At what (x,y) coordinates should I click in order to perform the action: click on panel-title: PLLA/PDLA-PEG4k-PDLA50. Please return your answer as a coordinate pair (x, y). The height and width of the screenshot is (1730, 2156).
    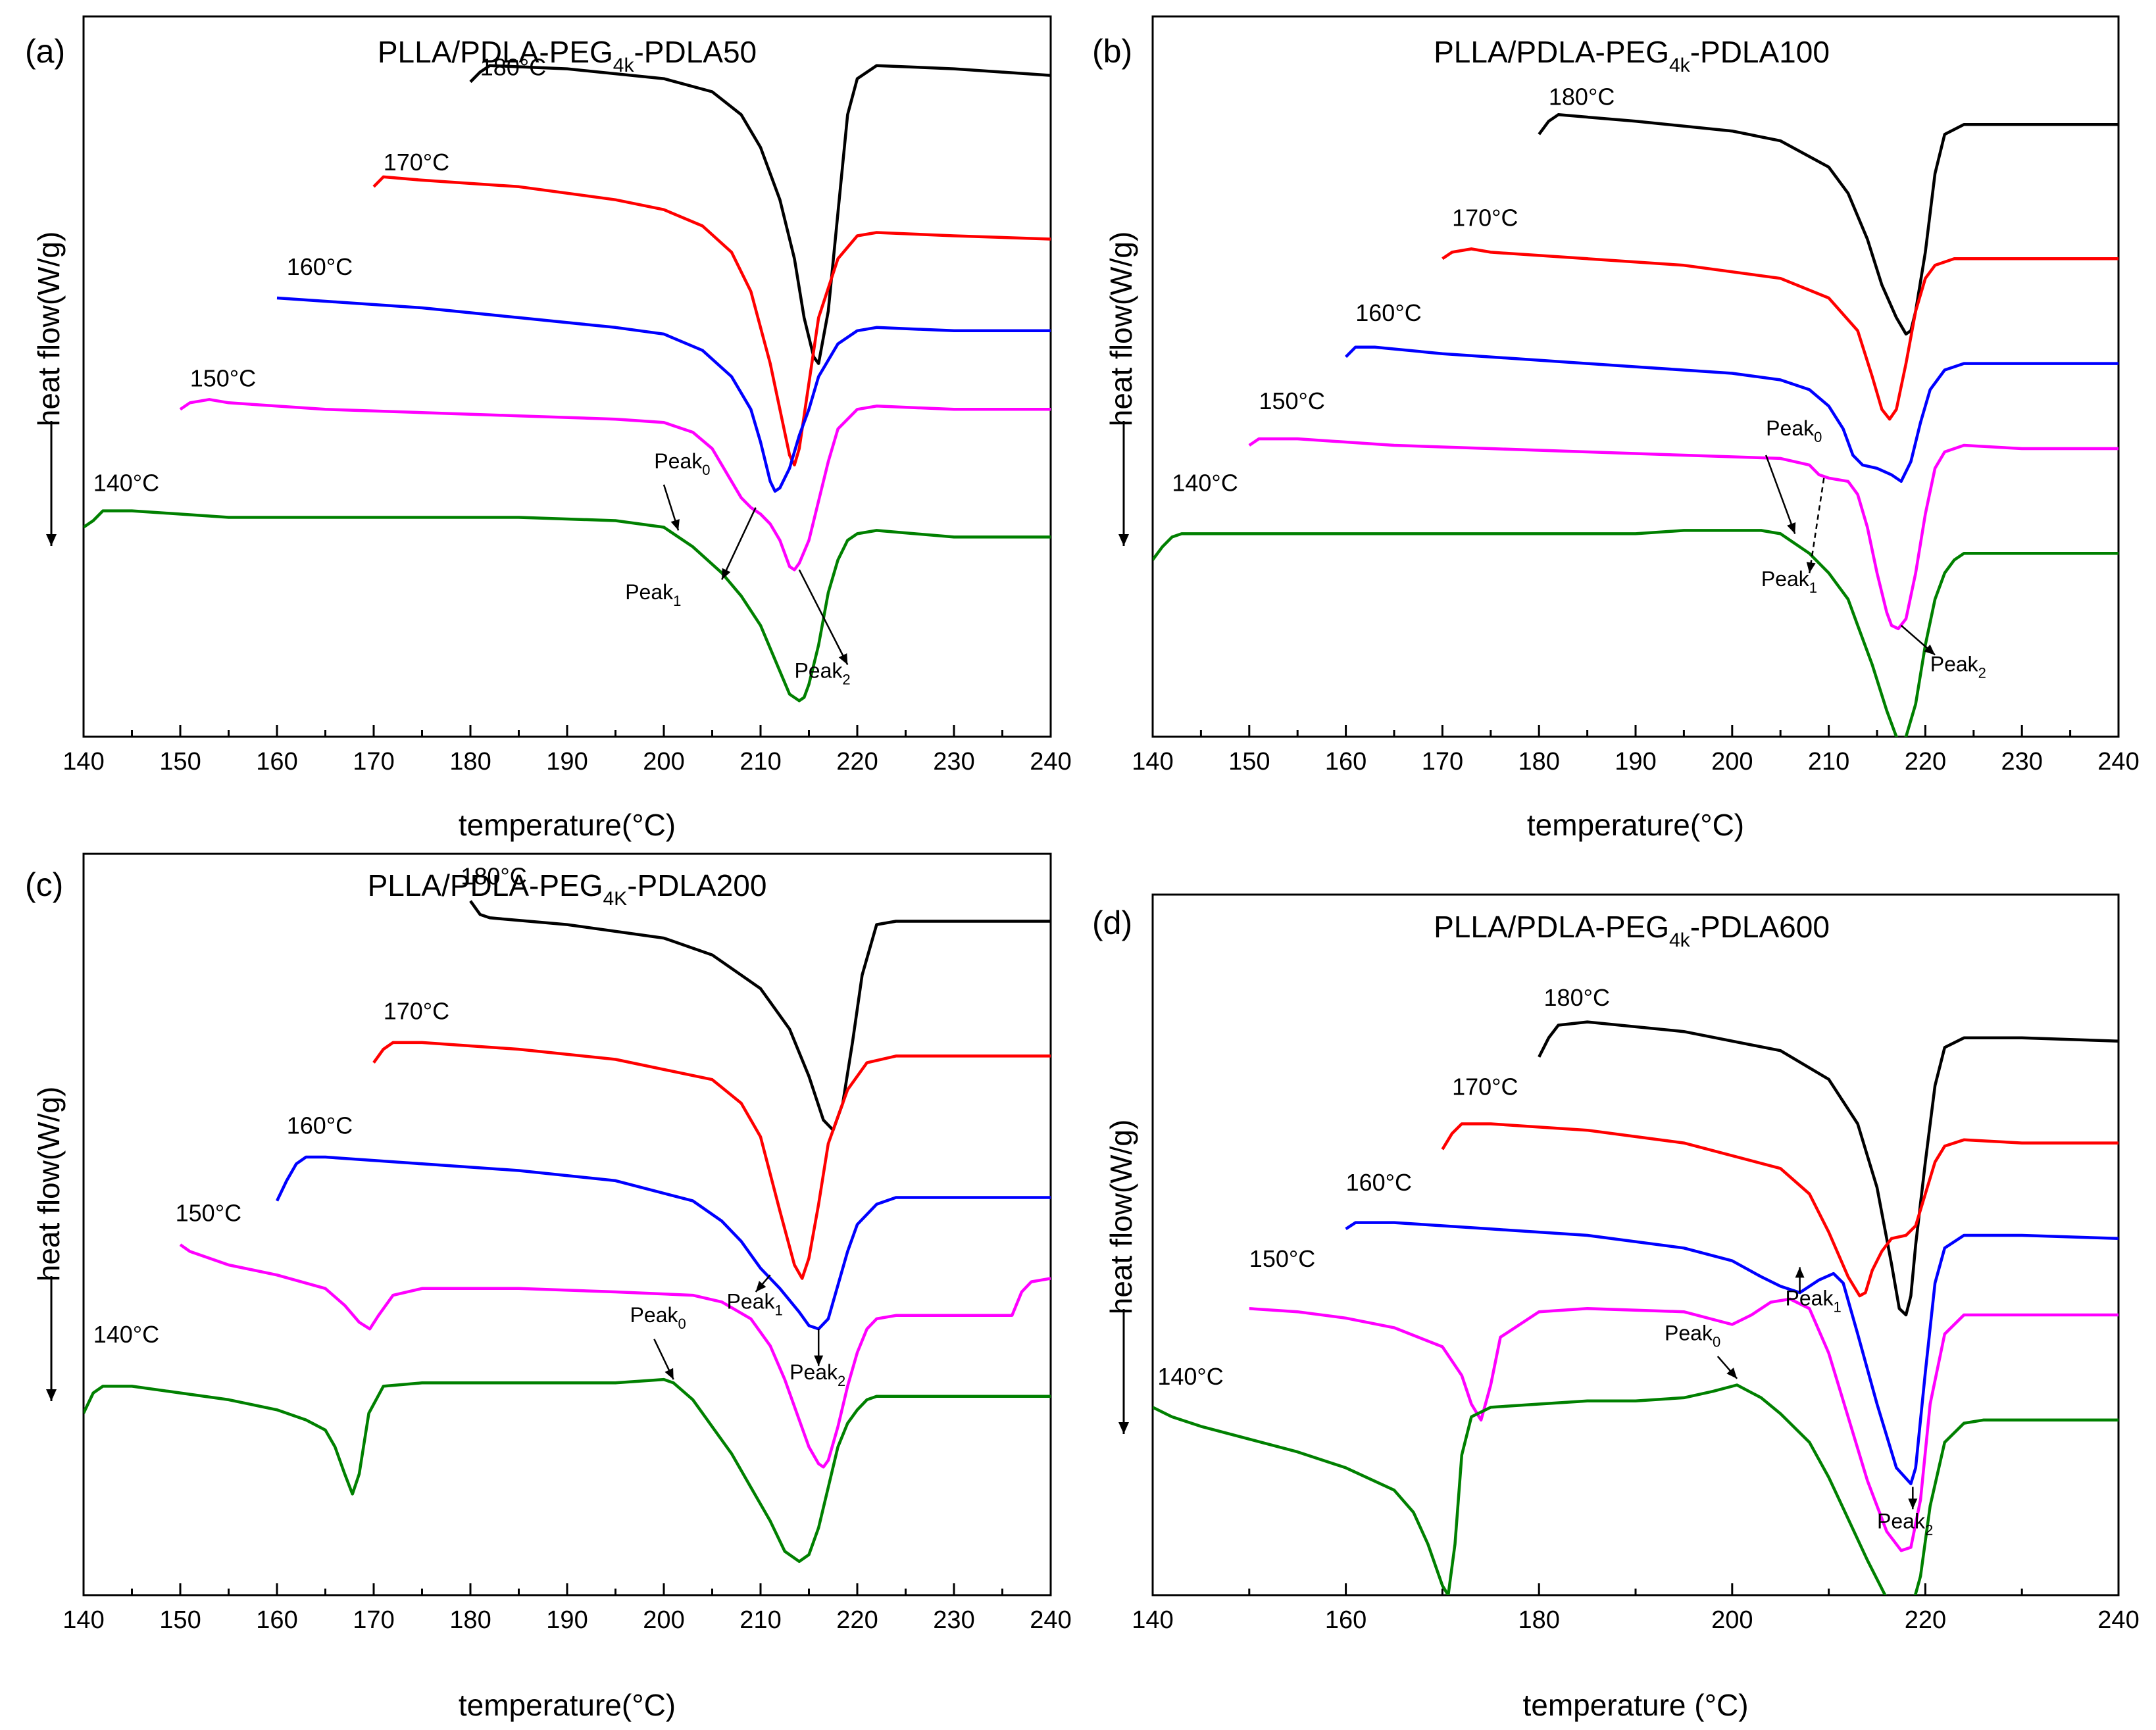
    Looking at the image, I should click on (567, 55).